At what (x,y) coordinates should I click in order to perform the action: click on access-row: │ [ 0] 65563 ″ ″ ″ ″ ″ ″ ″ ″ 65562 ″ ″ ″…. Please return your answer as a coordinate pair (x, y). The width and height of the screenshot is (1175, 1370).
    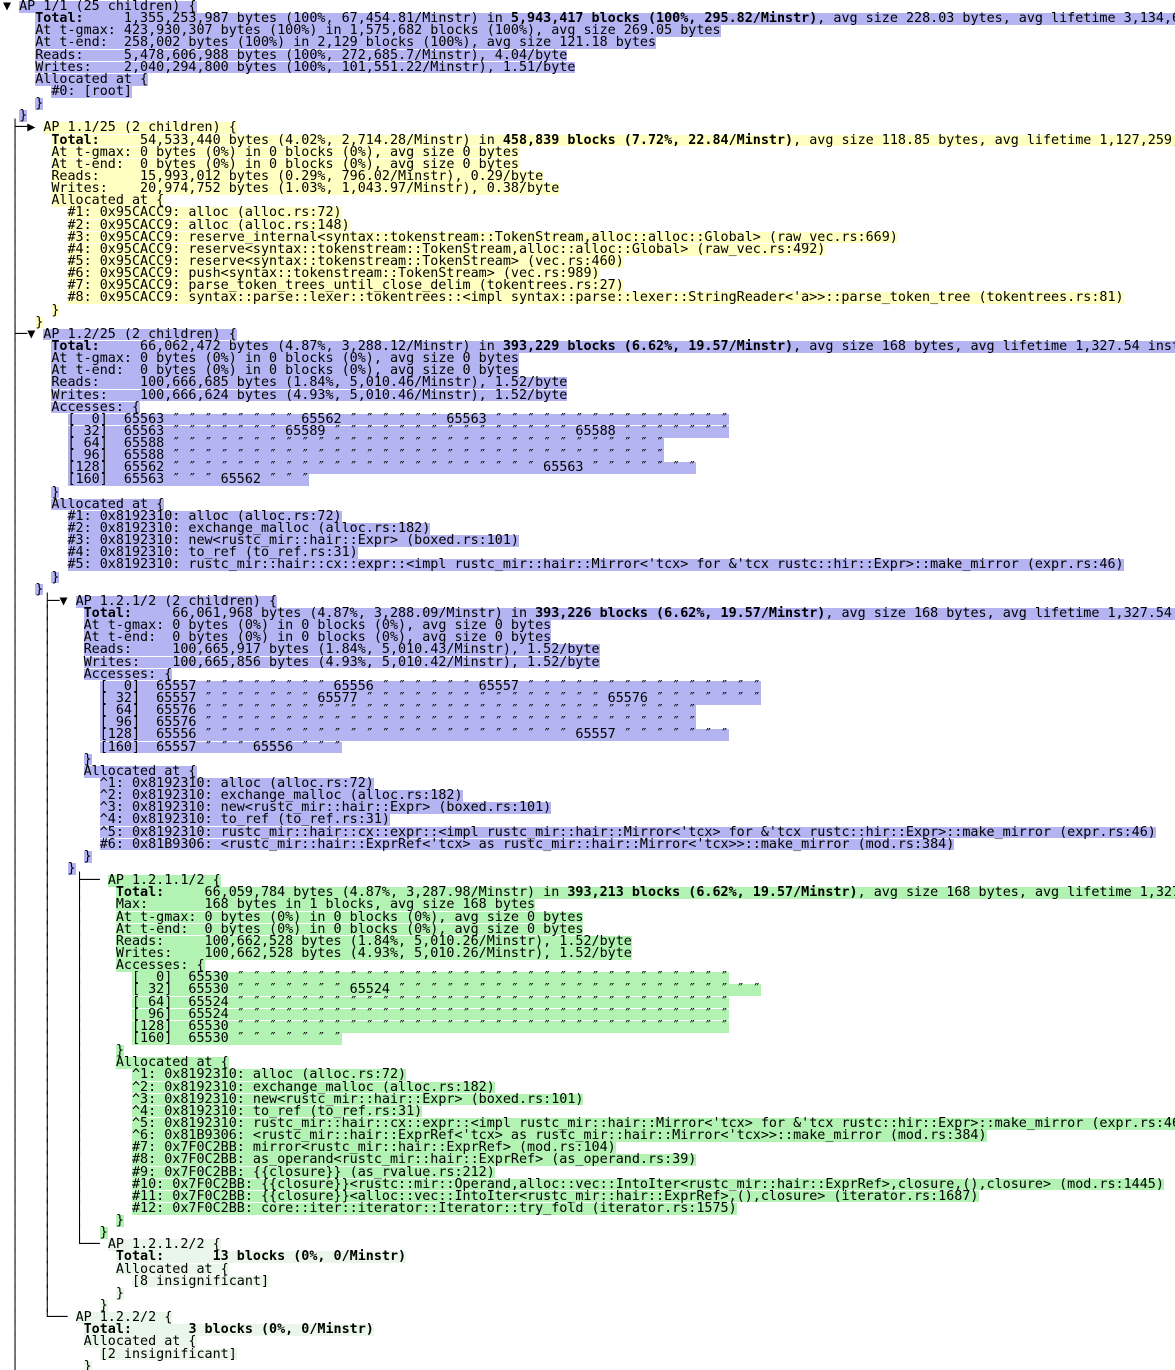
    Looking at the image, I should click on (589, 419).